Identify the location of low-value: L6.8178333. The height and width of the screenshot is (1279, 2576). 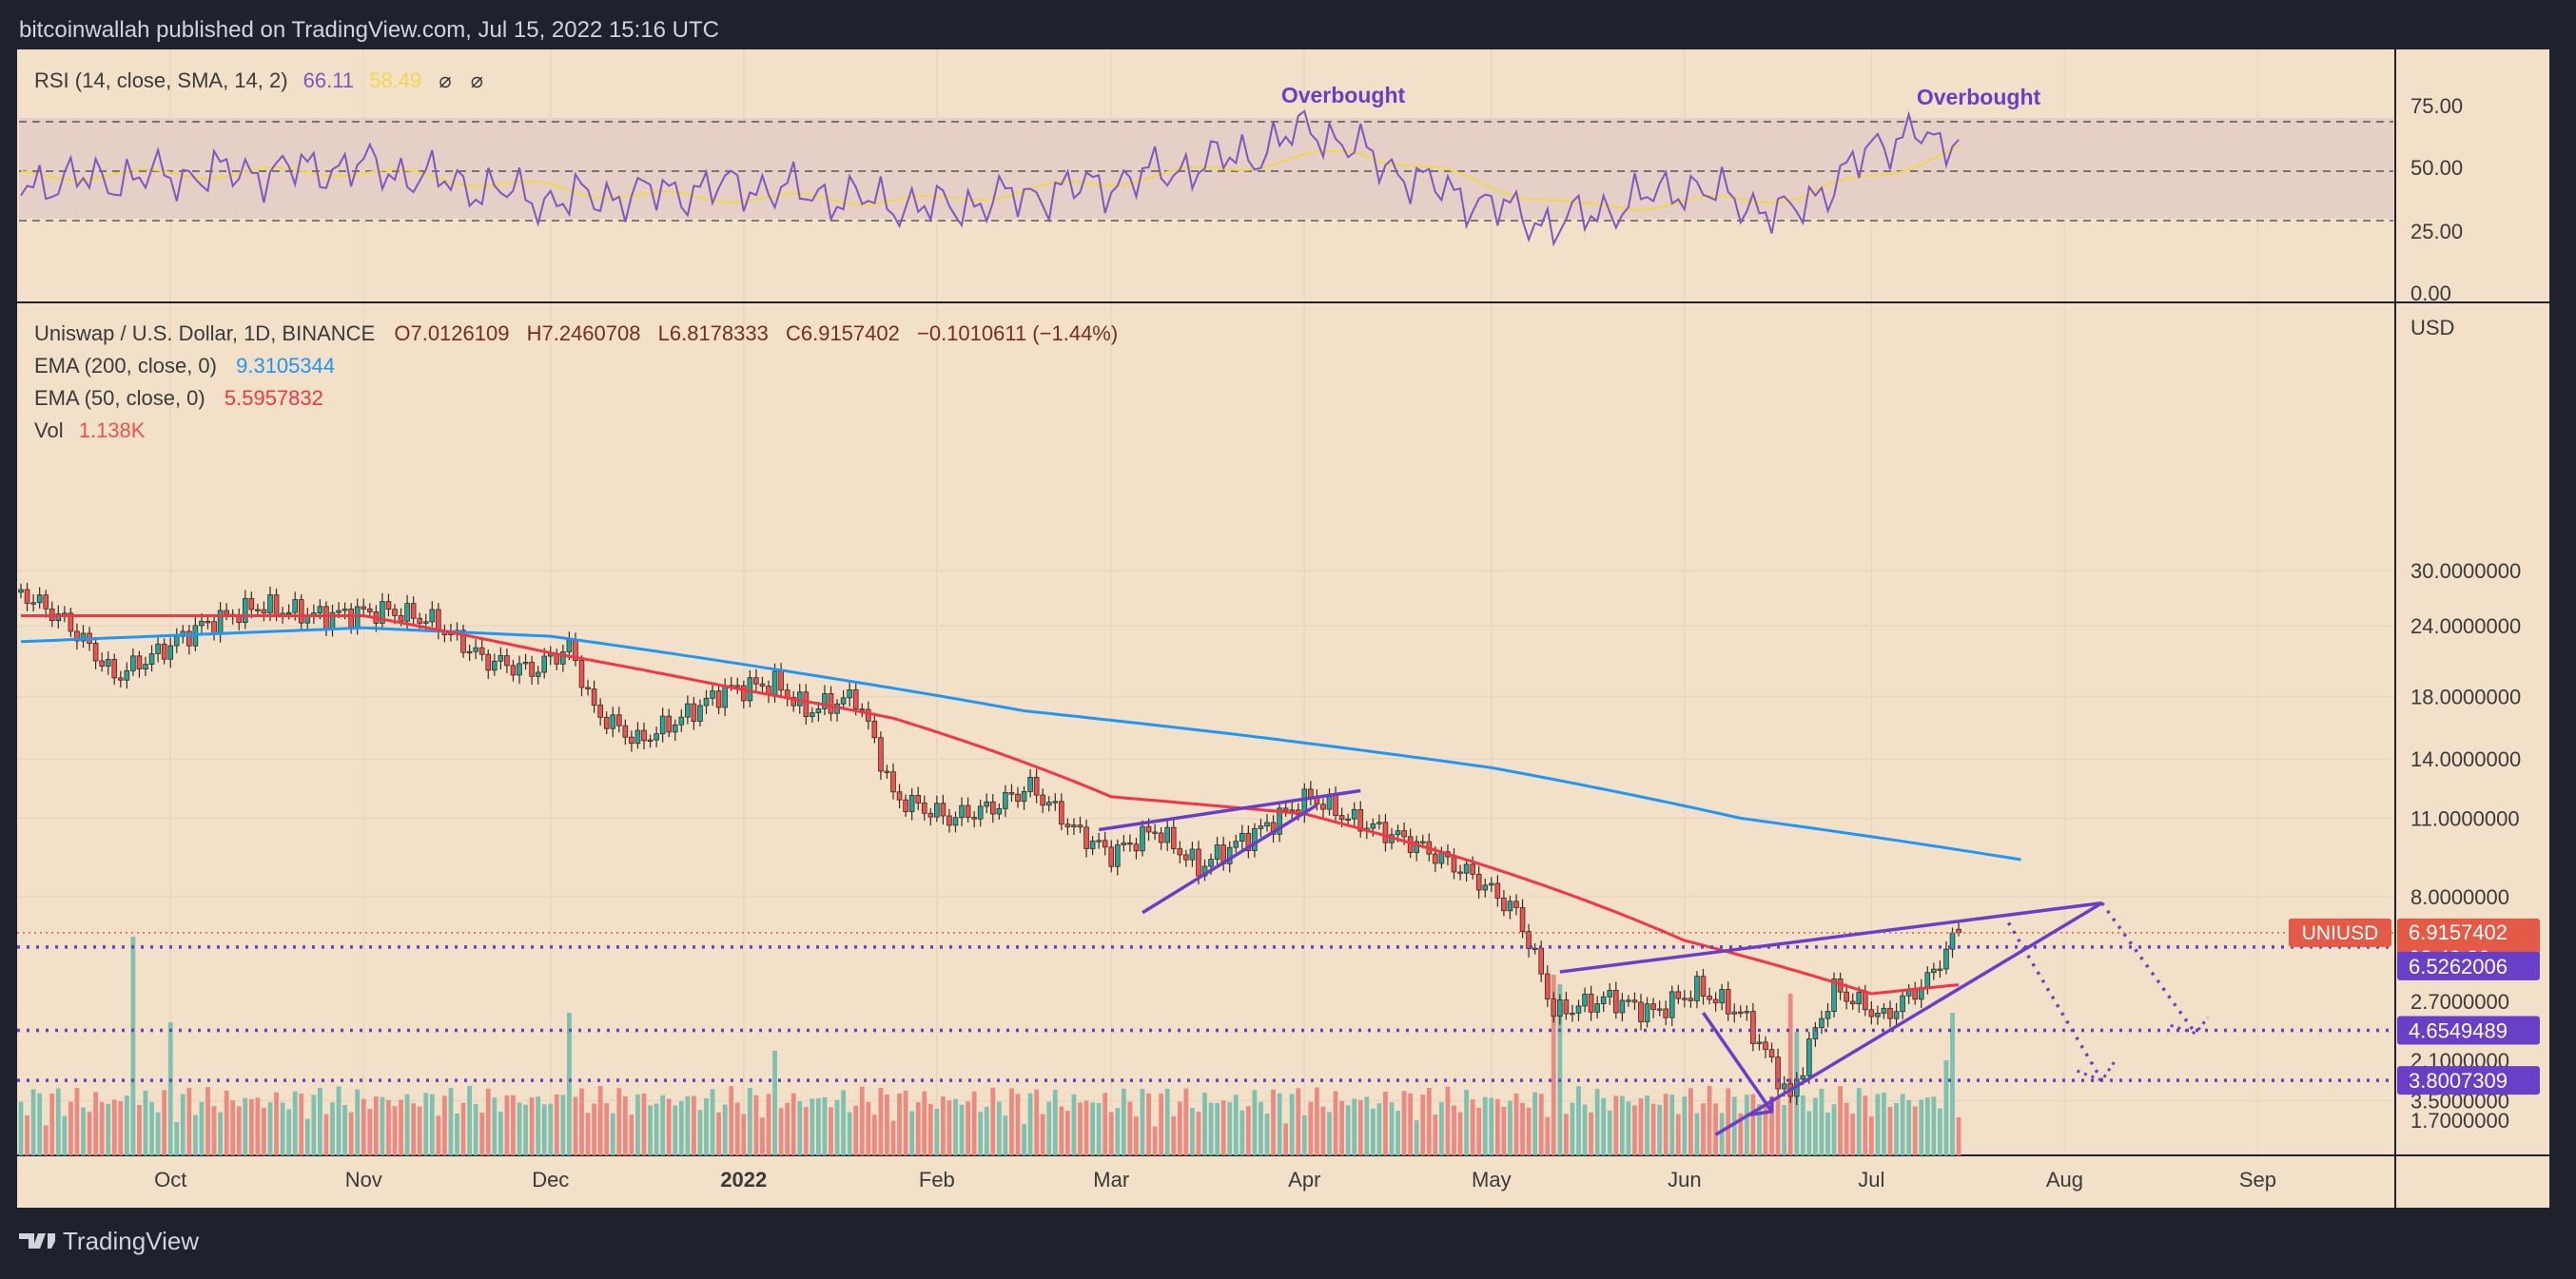
(713, 333).